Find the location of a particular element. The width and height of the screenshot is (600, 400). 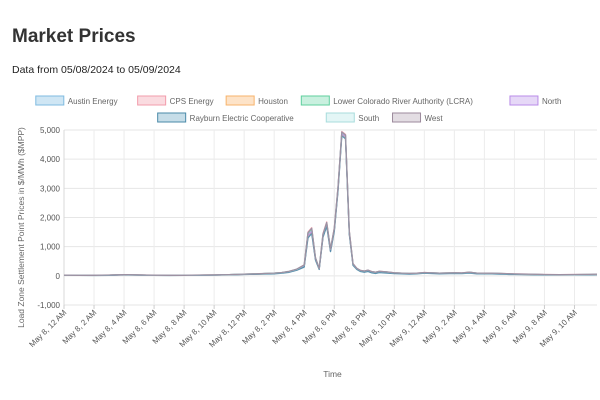

date-range-subtitle: Data from 05/08/2024 to 05/09/2024 is located at coordinates (96, 70).